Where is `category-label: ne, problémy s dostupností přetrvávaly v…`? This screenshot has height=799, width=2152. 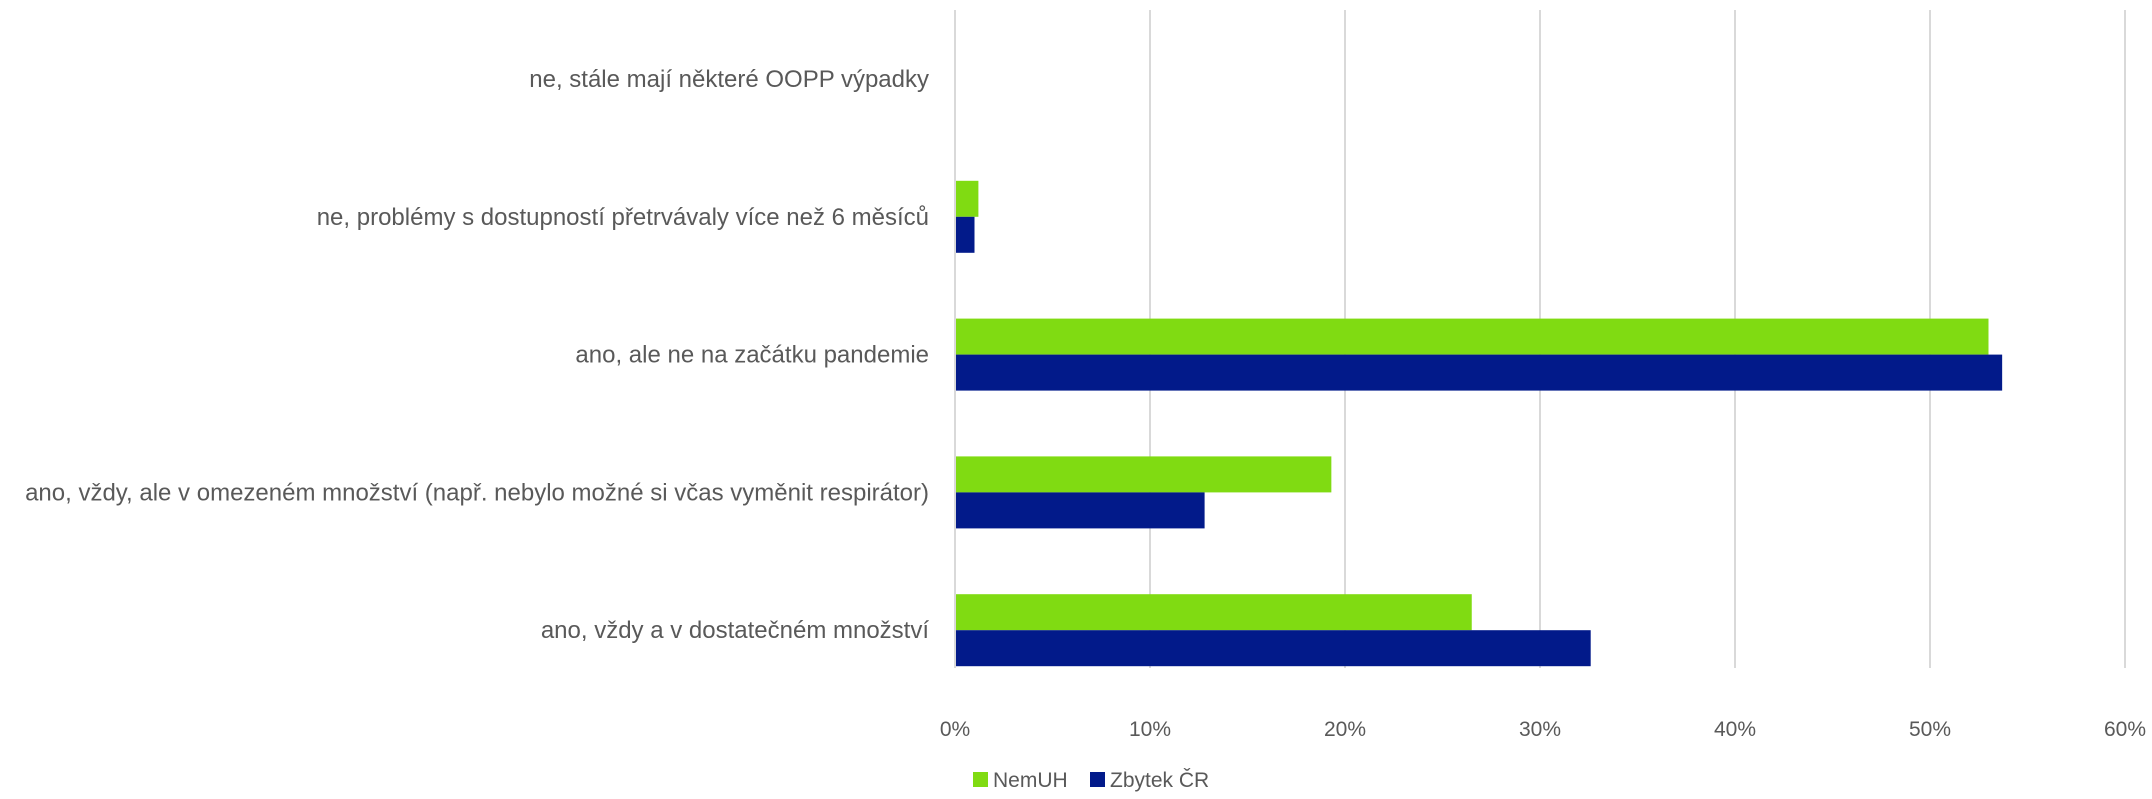 category-label: ne, problémy s dostupností přetrvávaly v… is located at coordinates (623, 217).